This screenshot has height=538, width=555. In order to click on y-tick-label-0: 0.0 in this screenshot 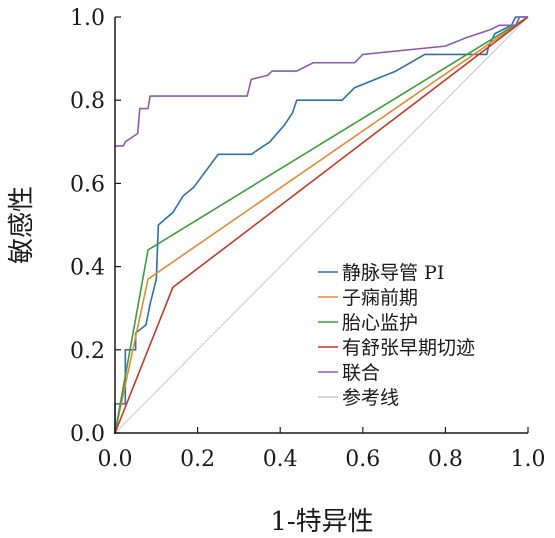, I will do `click(87, 434)`.